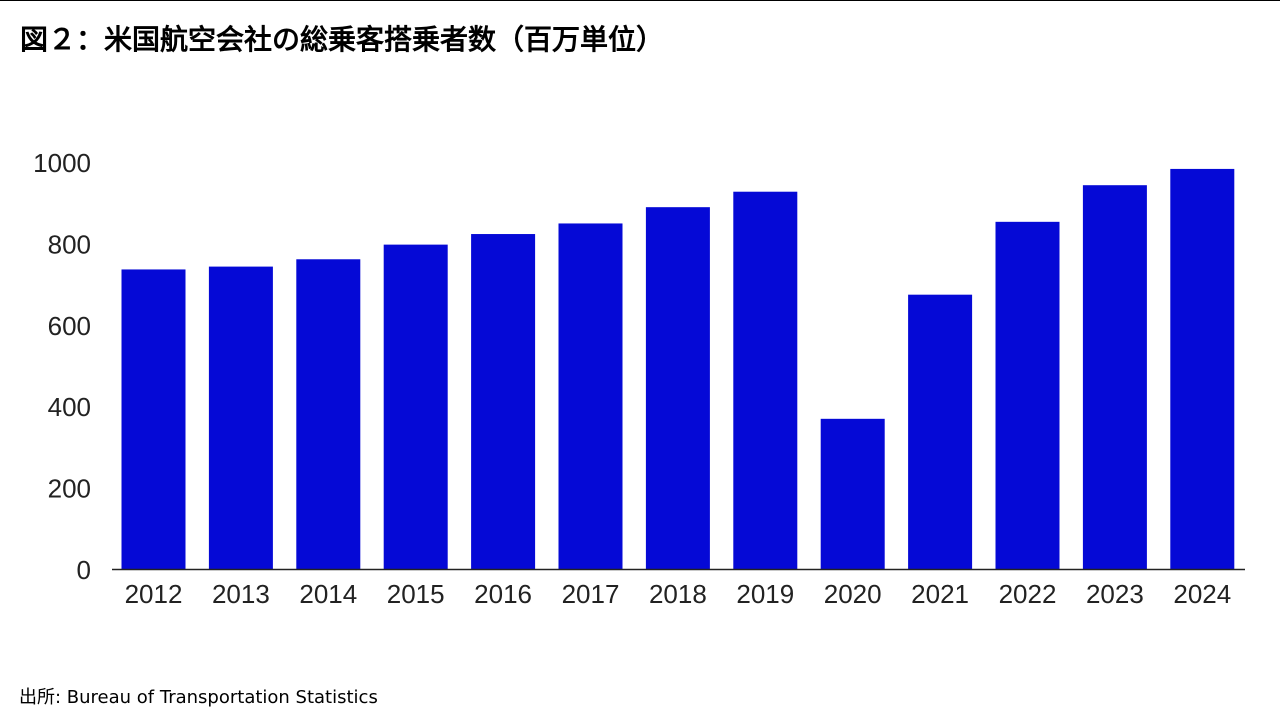 This screenshot has width=1280, height=720. I want to click on top-rule, so click(640, 0).